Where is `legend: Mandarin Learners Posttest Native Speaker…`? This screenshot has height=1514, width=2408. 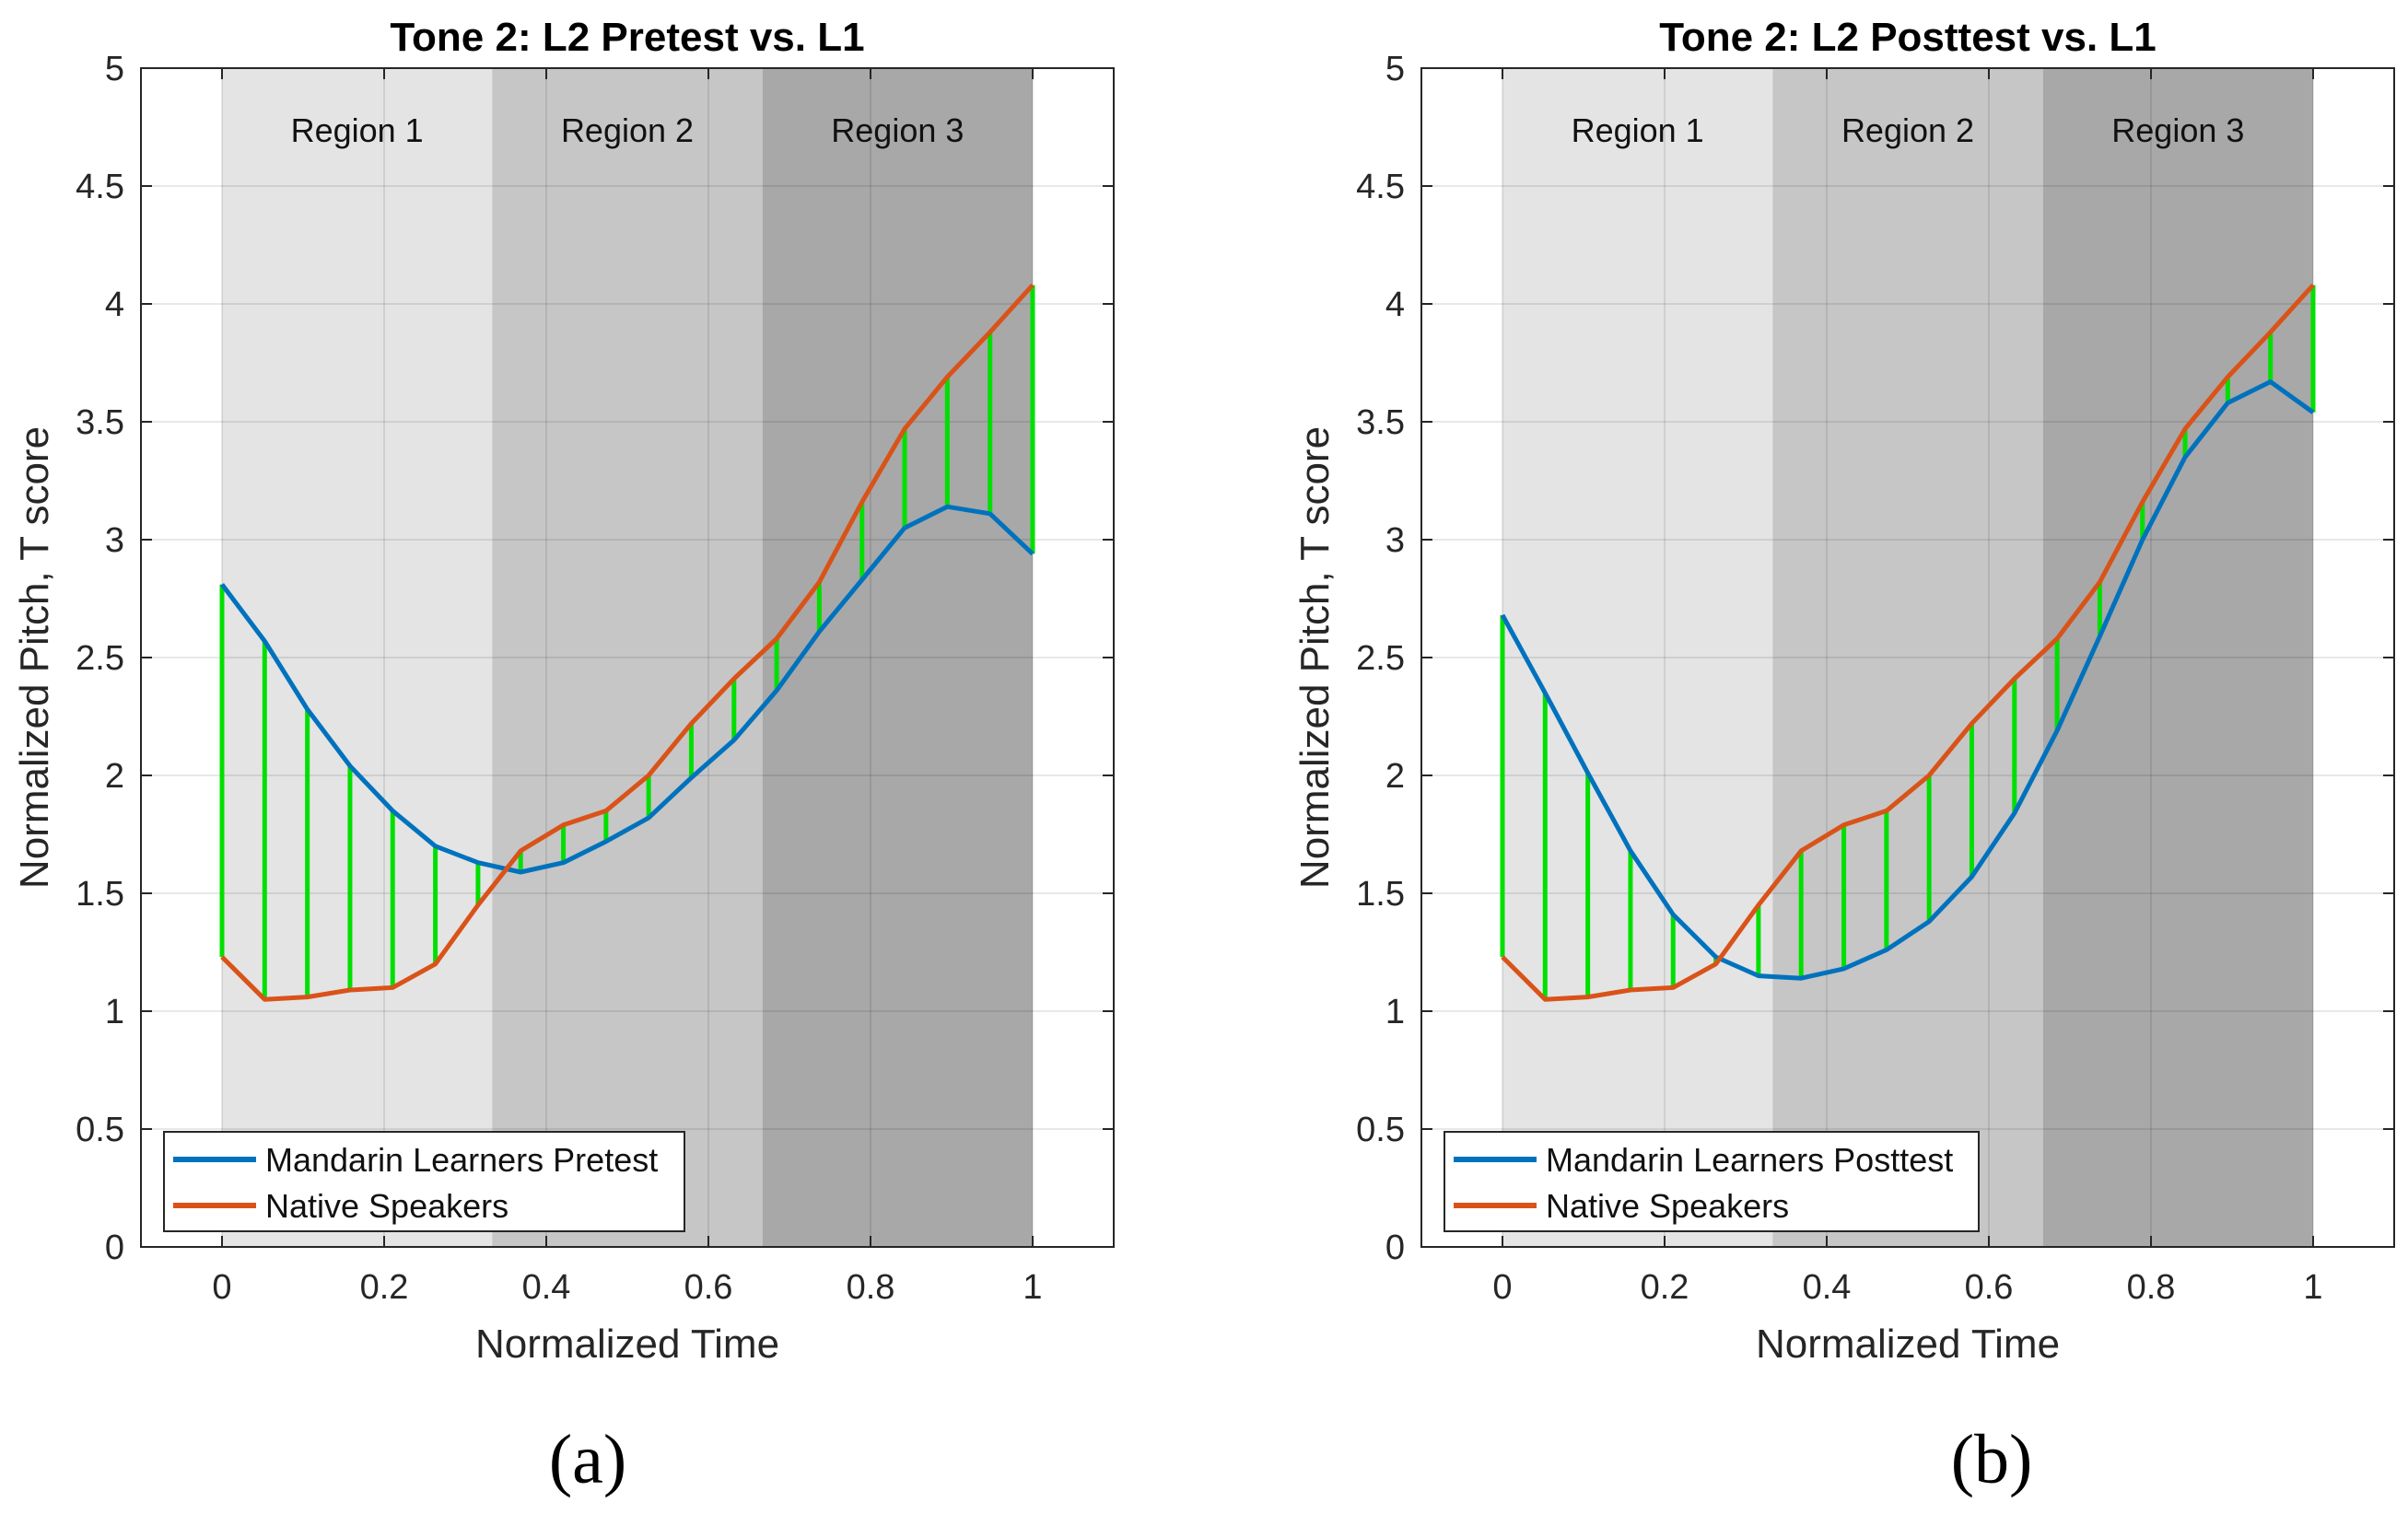
legend: Mandarin Learners Posttest Native Speaker… is located at coordinates (1712, 1181).